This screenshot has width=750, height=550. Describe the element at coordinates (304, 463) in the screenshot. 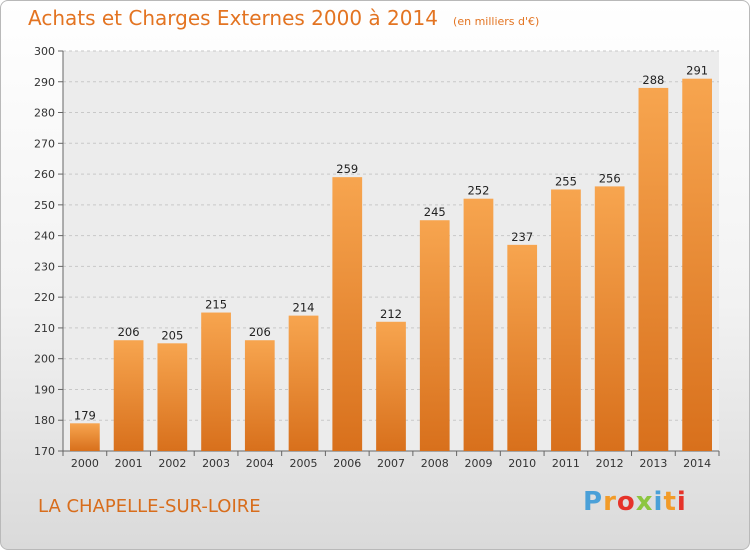

I see `x-tick-label: 2005` at that location.